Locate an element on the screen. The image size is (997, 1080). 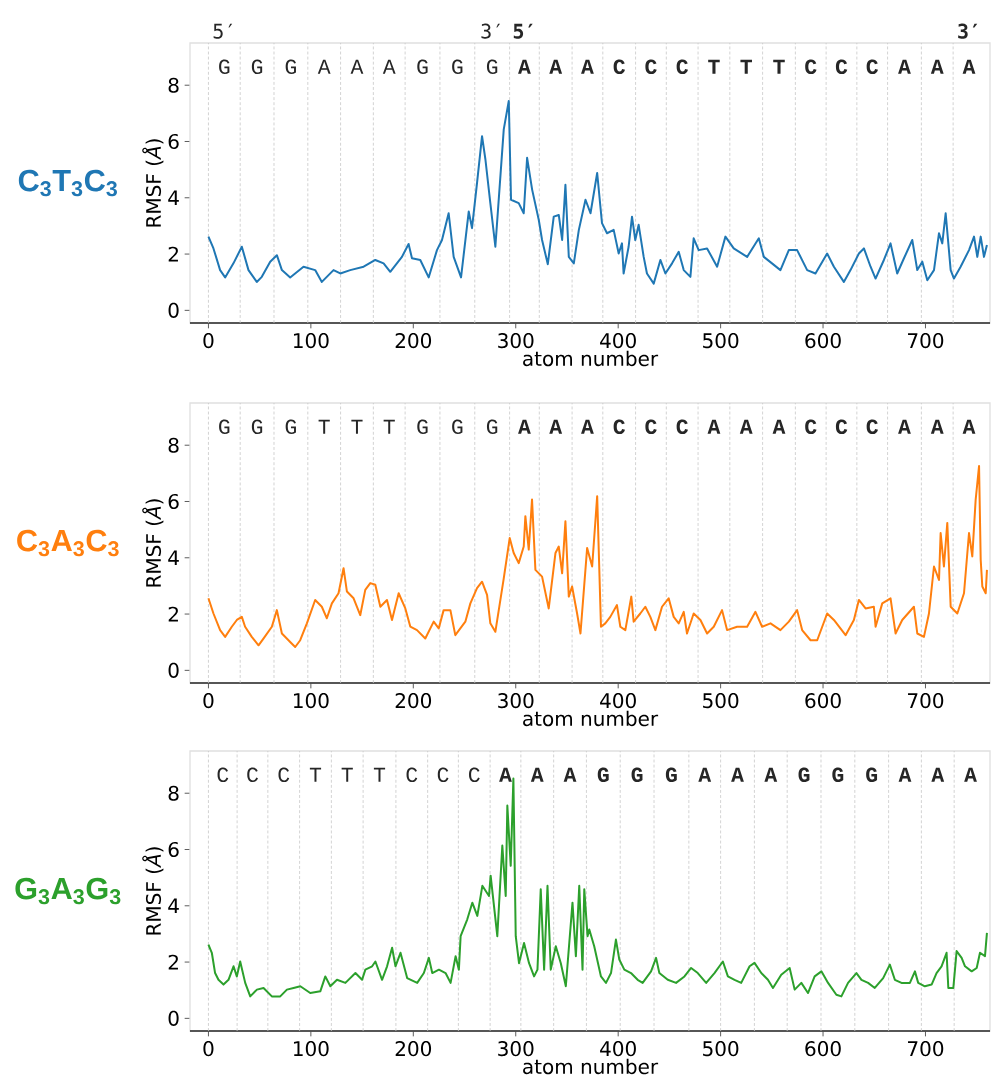
x-tick-label: 500 is located at coordinates (721, 1049).